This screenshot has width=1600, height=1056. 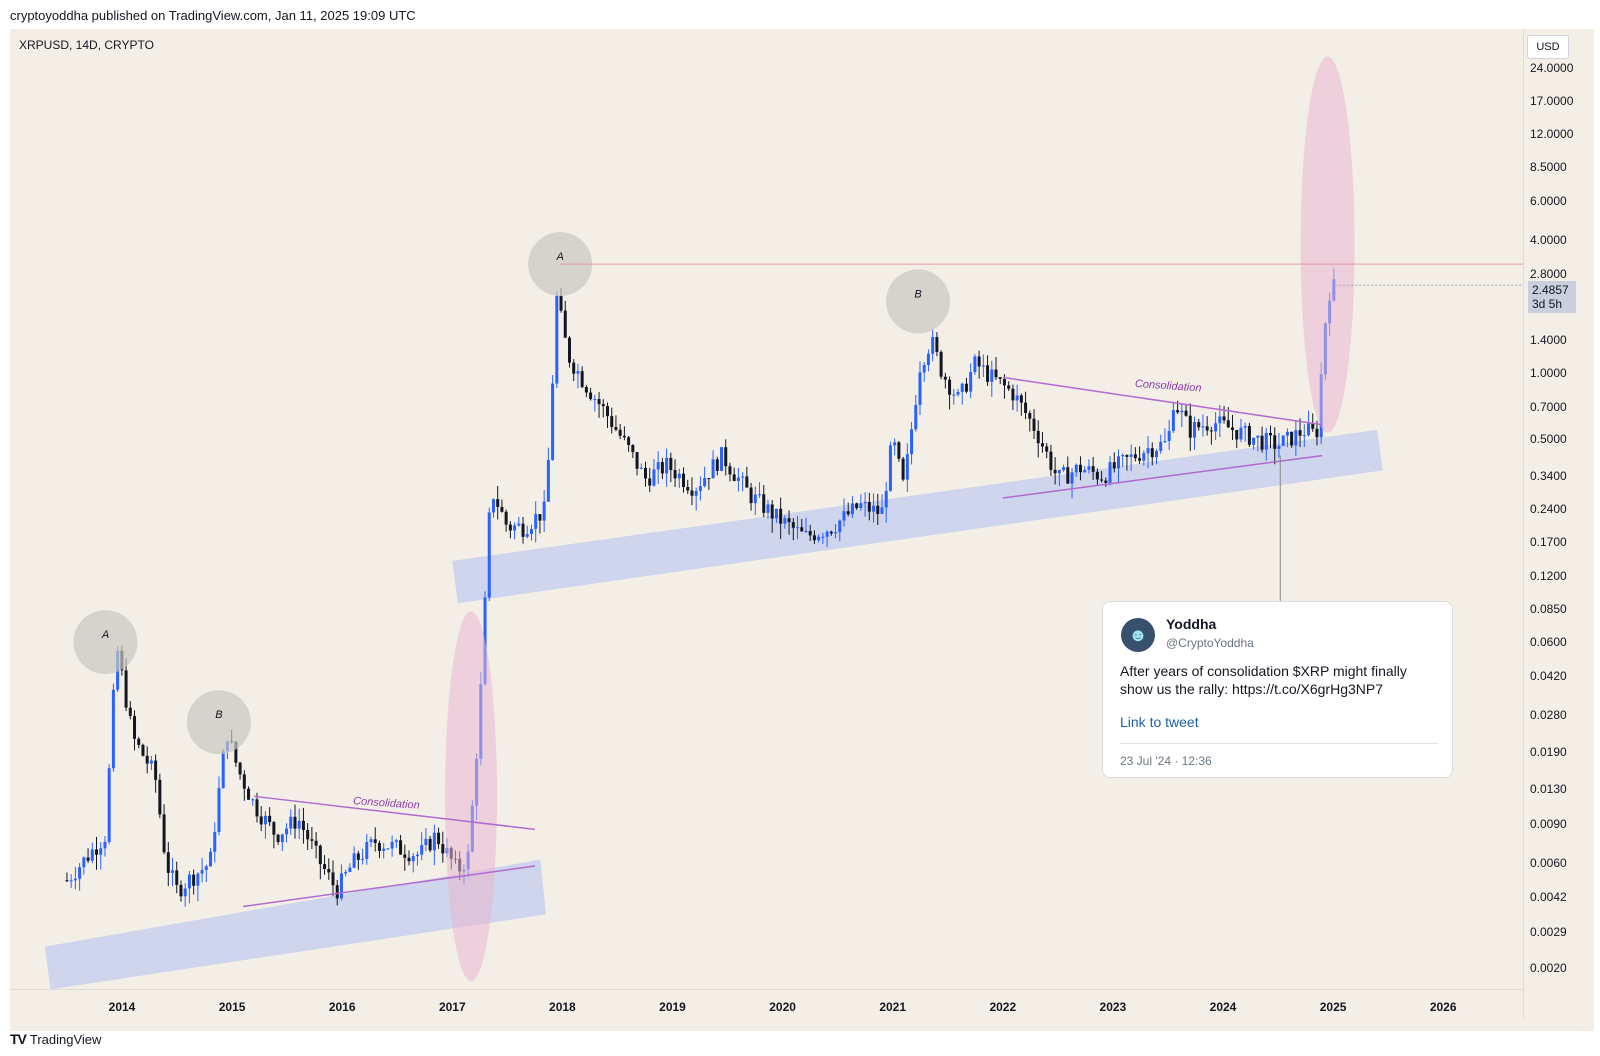 I want to click on year-tick: 2015, so click(x=232, y=1007).